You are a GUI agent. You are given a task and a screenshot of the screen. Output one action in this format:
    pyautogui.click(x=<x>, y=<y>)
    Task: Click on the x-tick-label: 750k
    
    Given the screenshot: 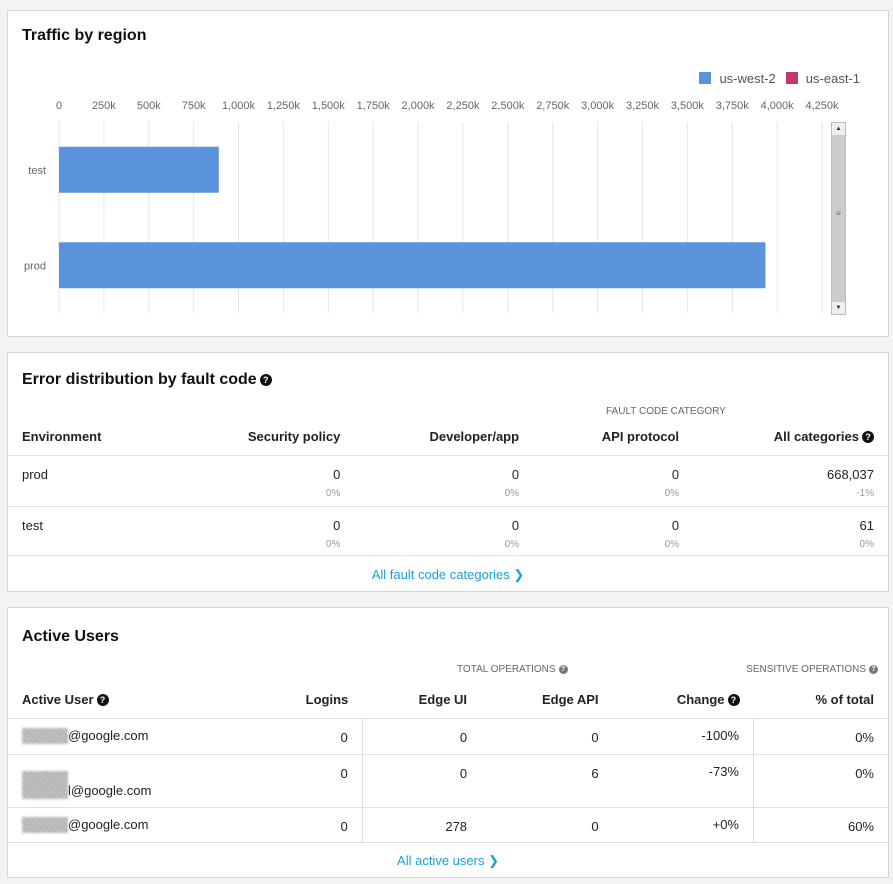 What is the action you would take?
    pyautogui.click(x=194, y=106)
    